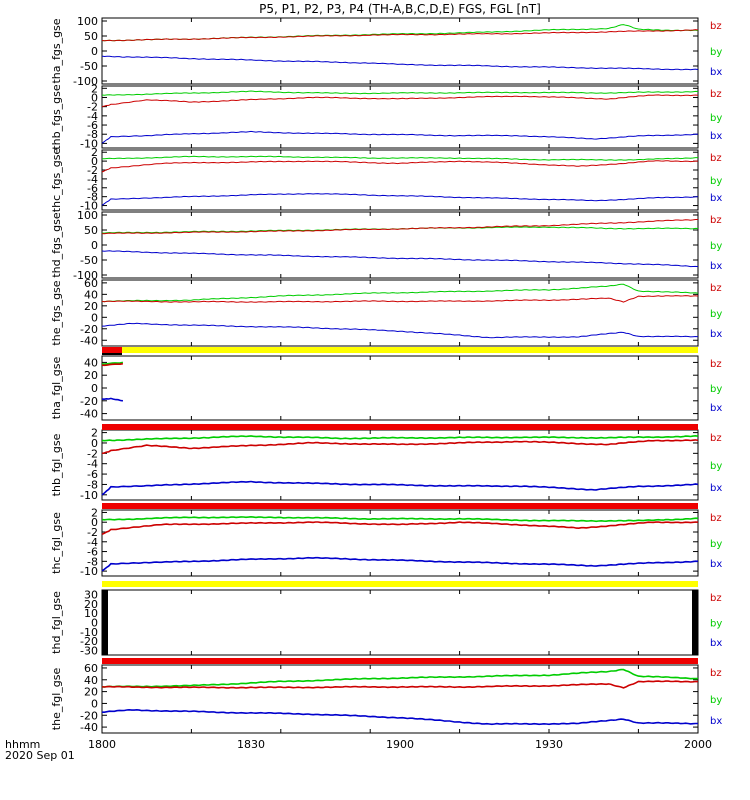 This screenshot has height=800, width=750. I want to click on y-tick-label: 100, so click(87, 21).